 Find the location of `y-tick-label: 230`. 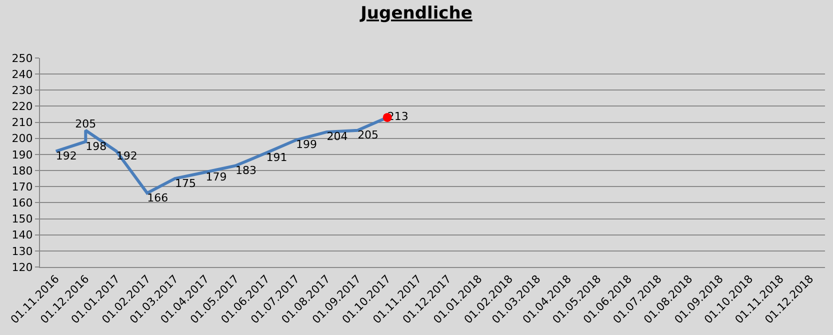

y-tick-label: 230 is located at coordinates (22, 90).